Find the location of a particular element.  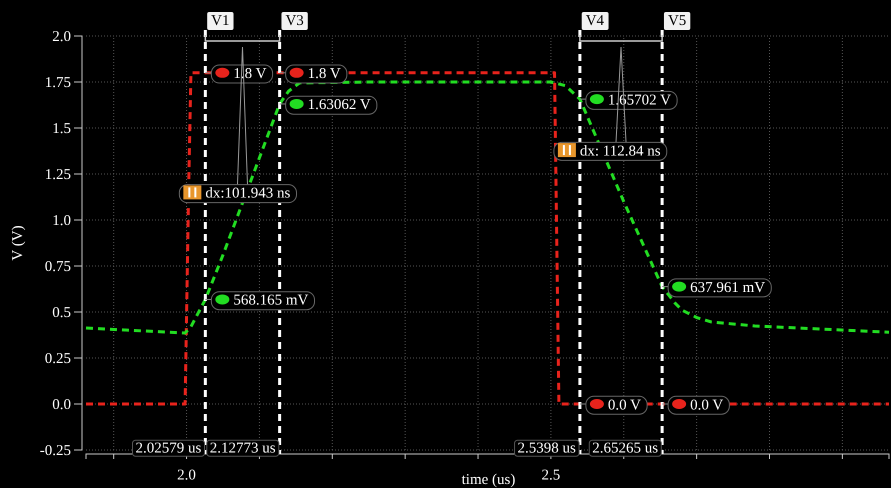

y-tick-label: 1.75 is located at coordinates (57, 82).